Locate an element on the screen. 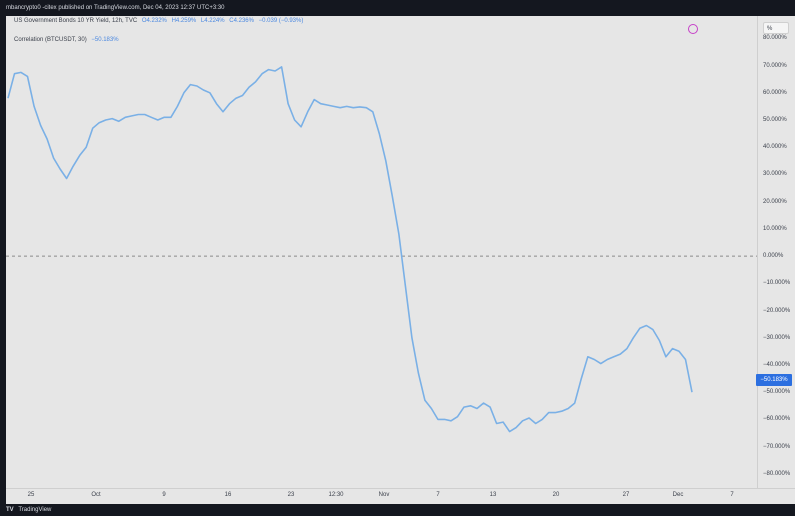 The image size is (795, 516). y-tick-label: 20.000% is located at coordinates (775, 201).